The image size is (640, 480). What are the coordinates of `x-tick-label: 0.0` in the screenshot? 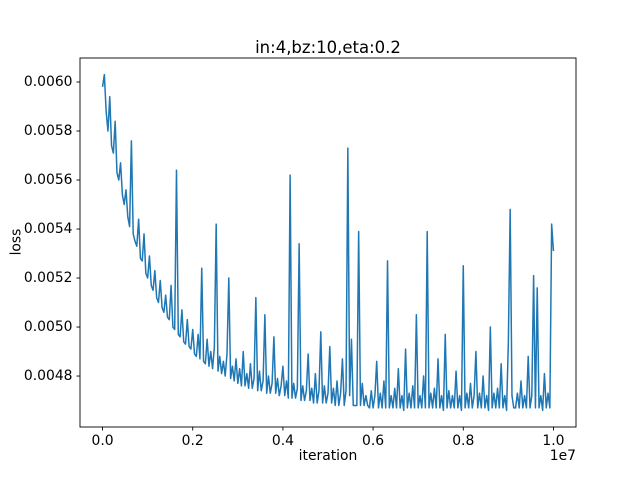 It's located at (102, 441).